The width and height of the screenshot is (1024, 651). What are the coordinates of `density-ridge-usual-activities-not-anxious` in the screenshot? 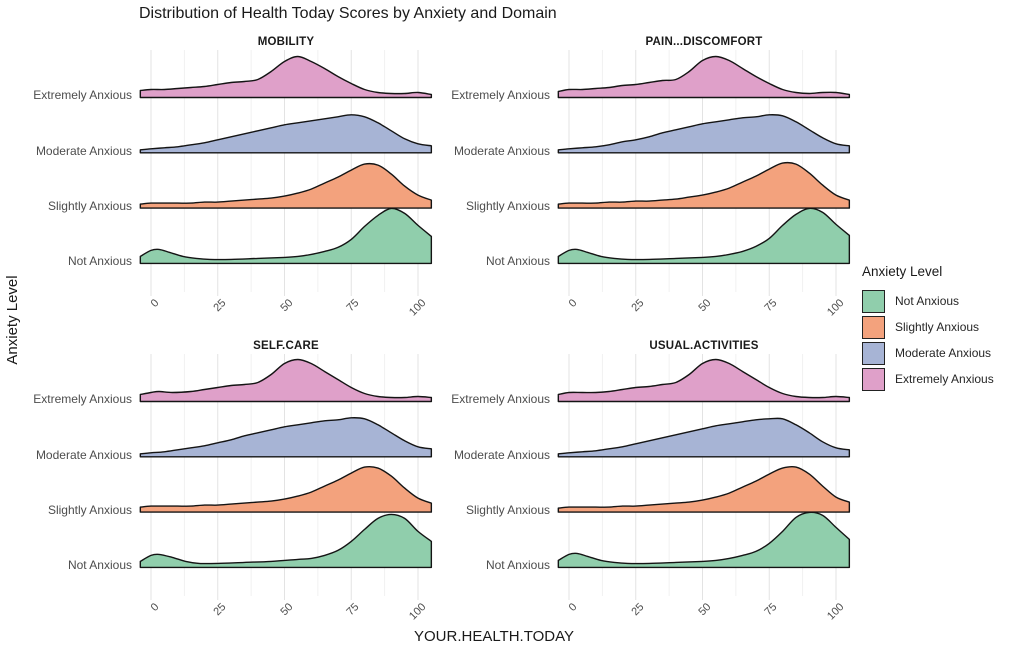 It's located at (704, 540).